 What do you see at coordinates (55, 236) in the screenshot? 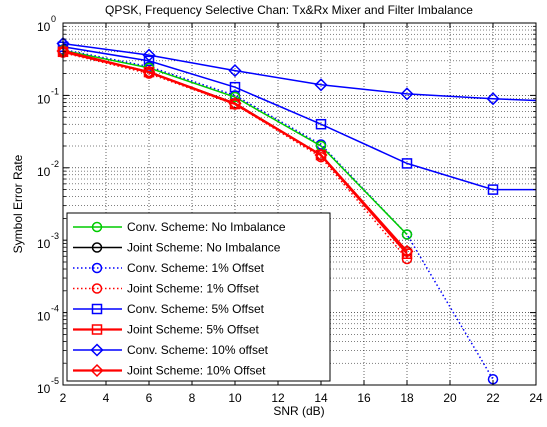
I see `y-tick-label-exponent: -3` at bounding box center [55, 236].